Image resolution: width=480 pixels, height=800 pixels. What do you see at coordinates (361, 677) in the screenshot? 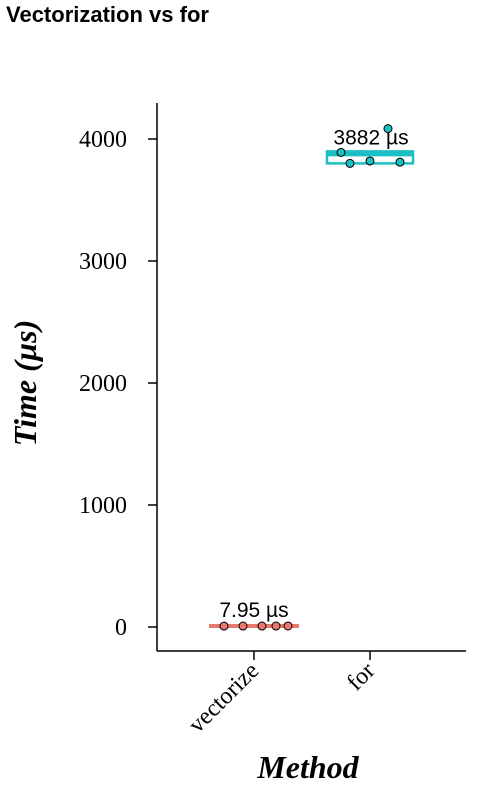
I see `x-tick-label: for` at bounding box center [361, 677].